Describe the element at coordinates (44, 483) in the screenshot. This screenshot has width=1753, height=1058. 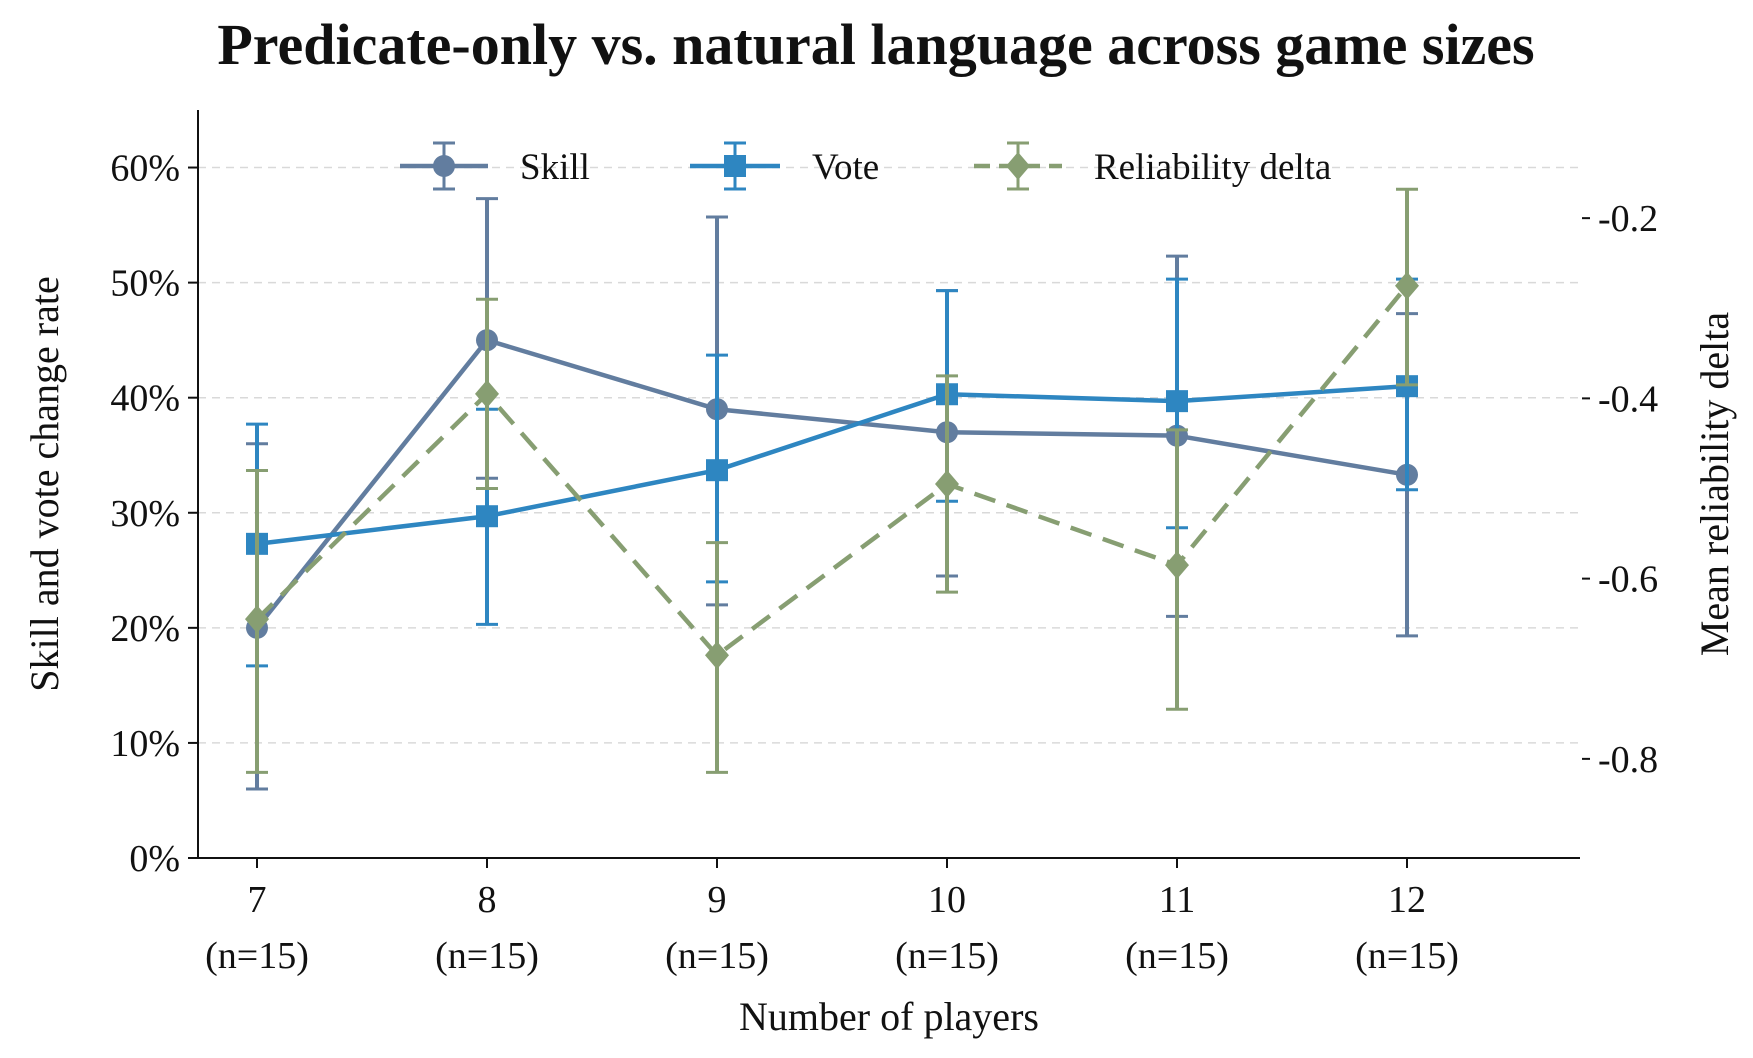
I see `left-axis-label: Skill and vote change rate` at that location.